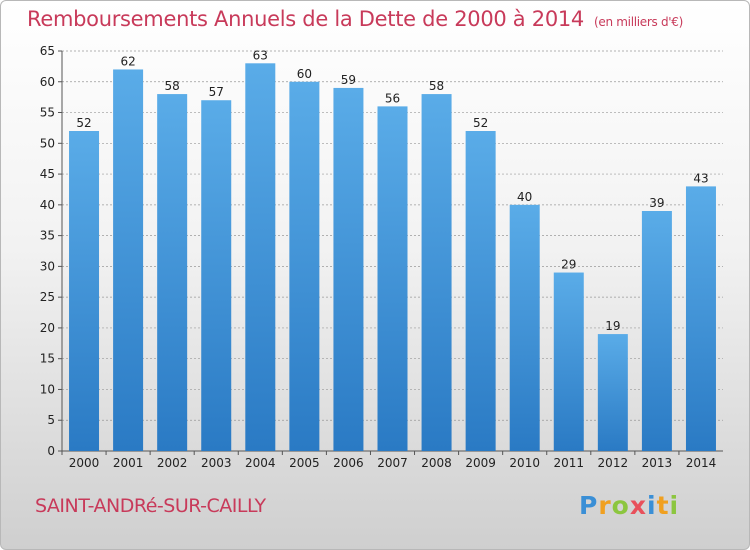 The image size is (750, 550). Describe the element at coordinates (480, 291) in the screenshot. I see `bar-2009` at that location.